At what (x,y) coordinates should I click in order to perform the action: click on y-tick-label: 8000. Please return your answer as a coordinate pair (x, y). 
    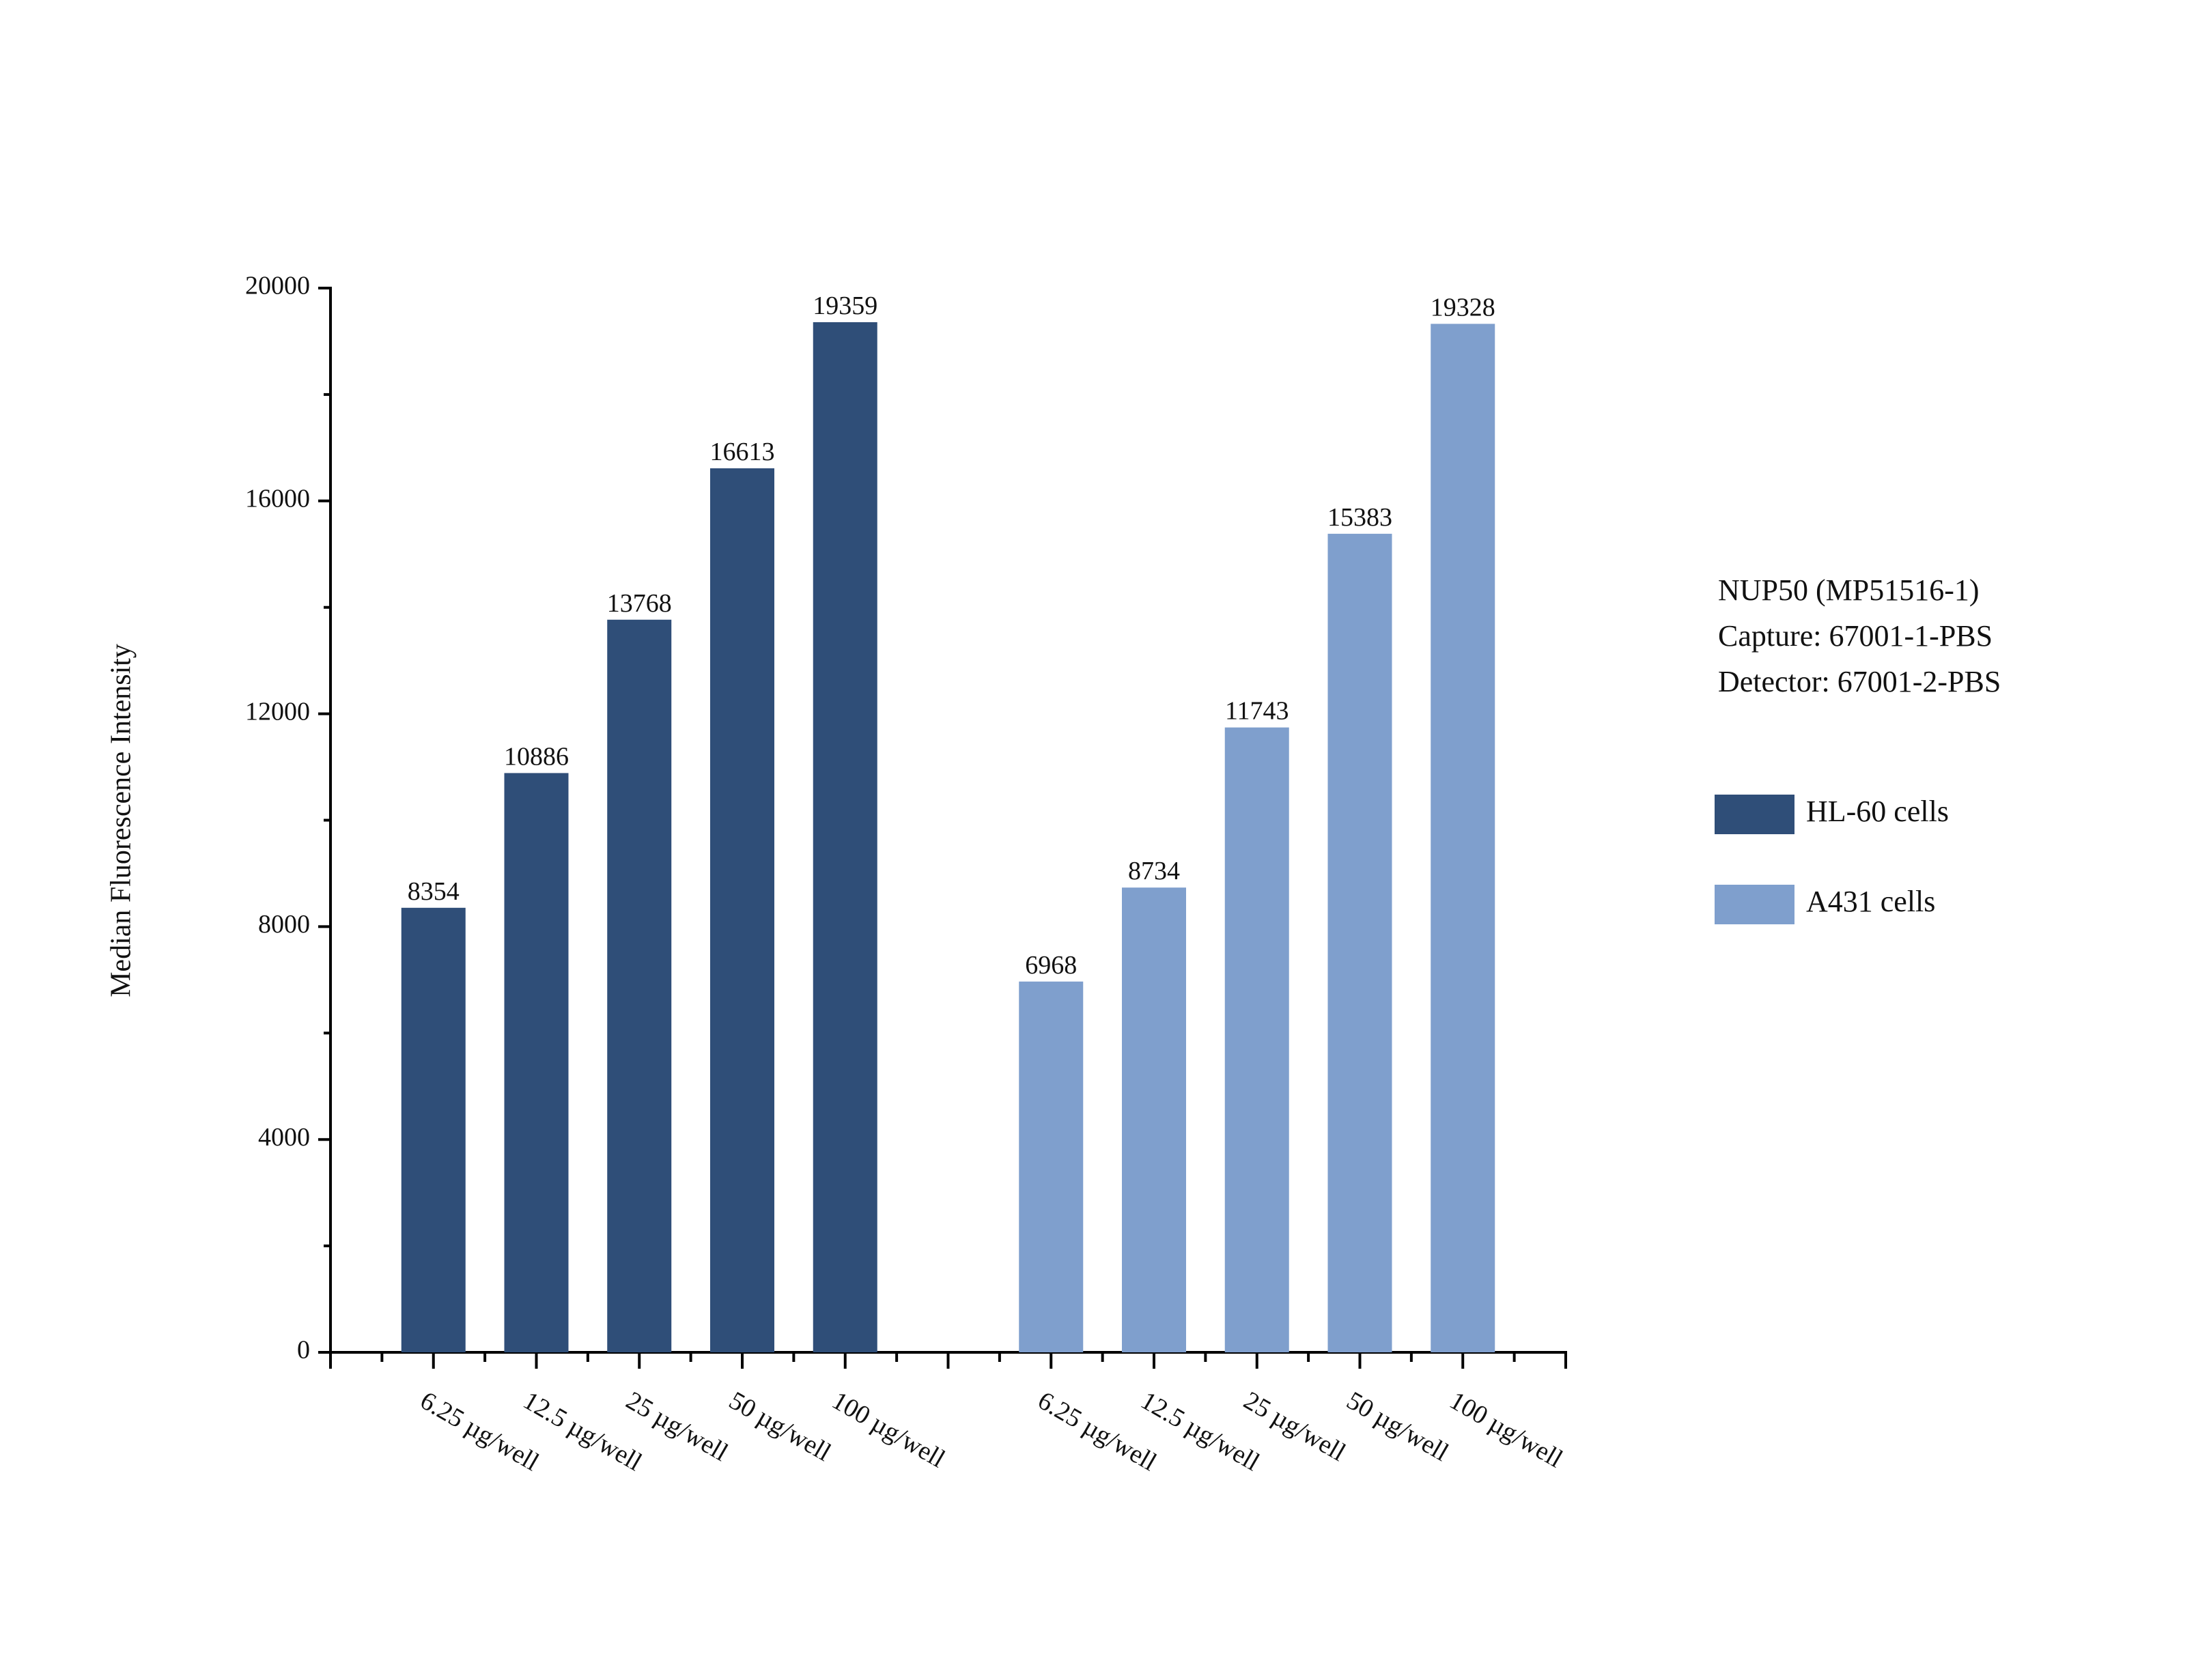
    Looking at the image, I should click on (284, 924).